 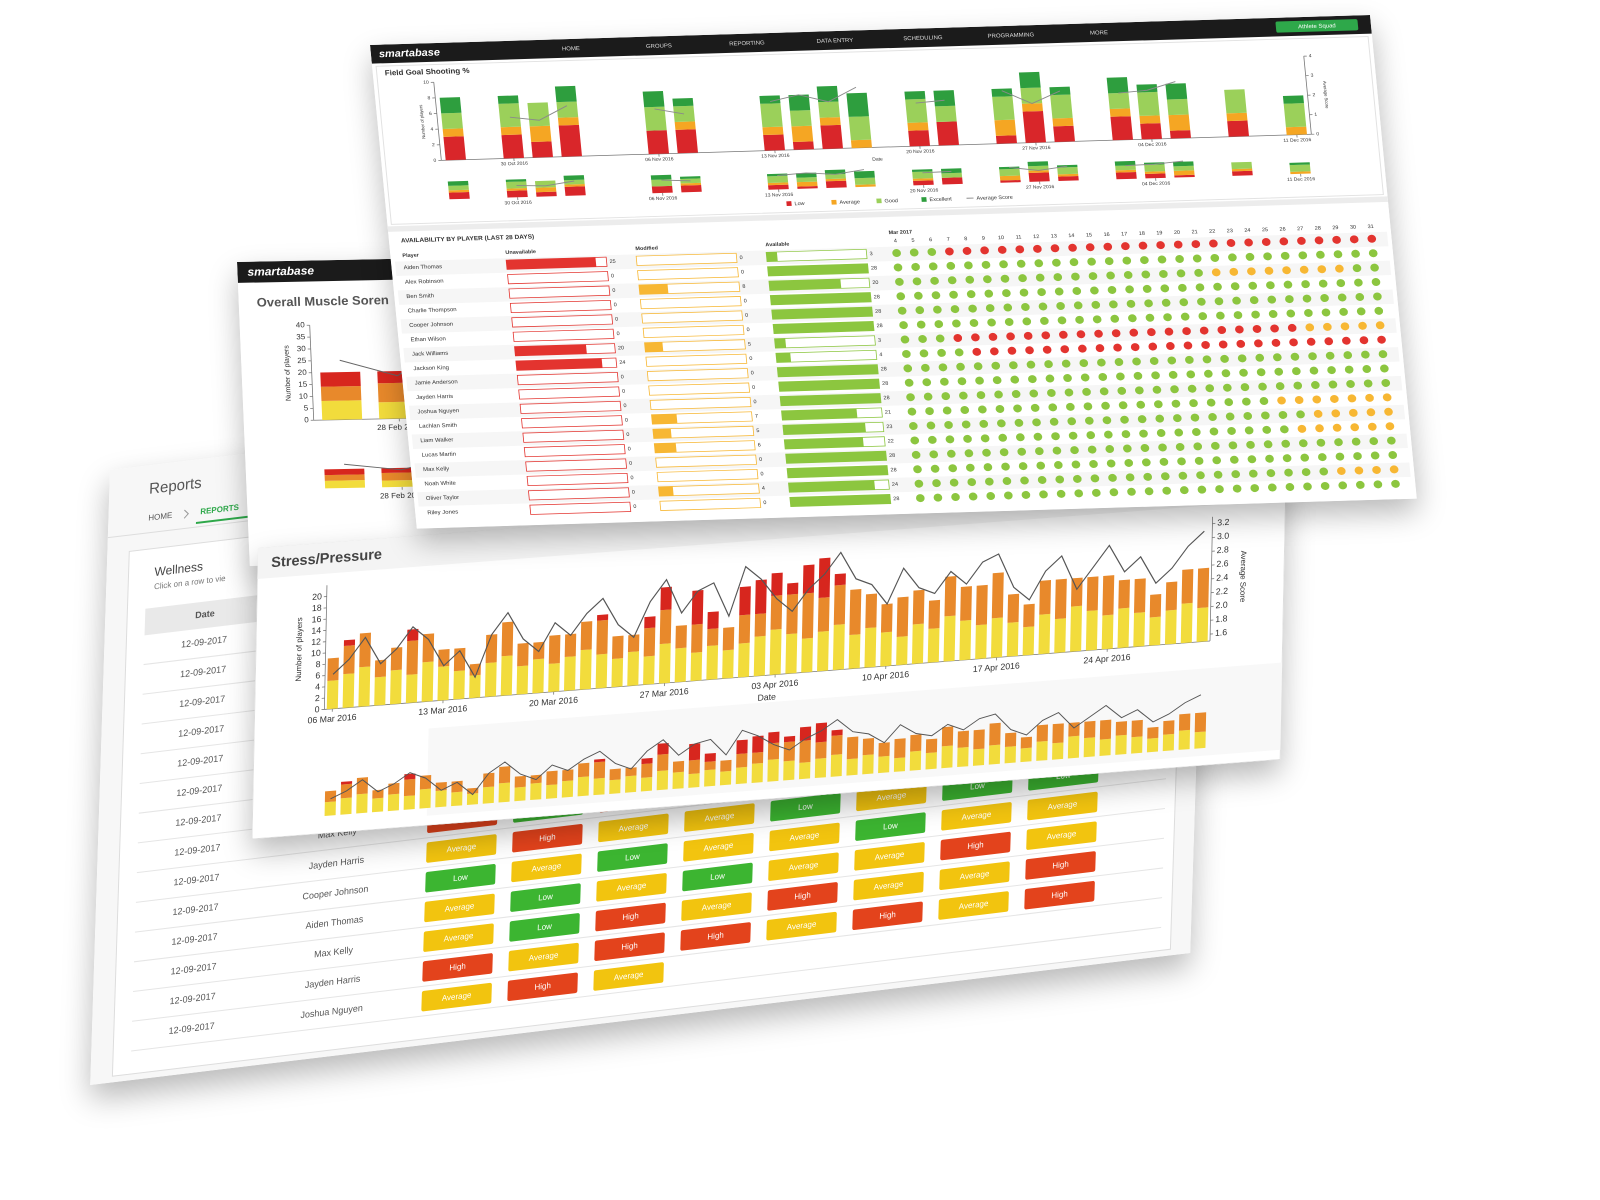 I want to click on player-name: Jayden Harris, so click(x=435, y=397).